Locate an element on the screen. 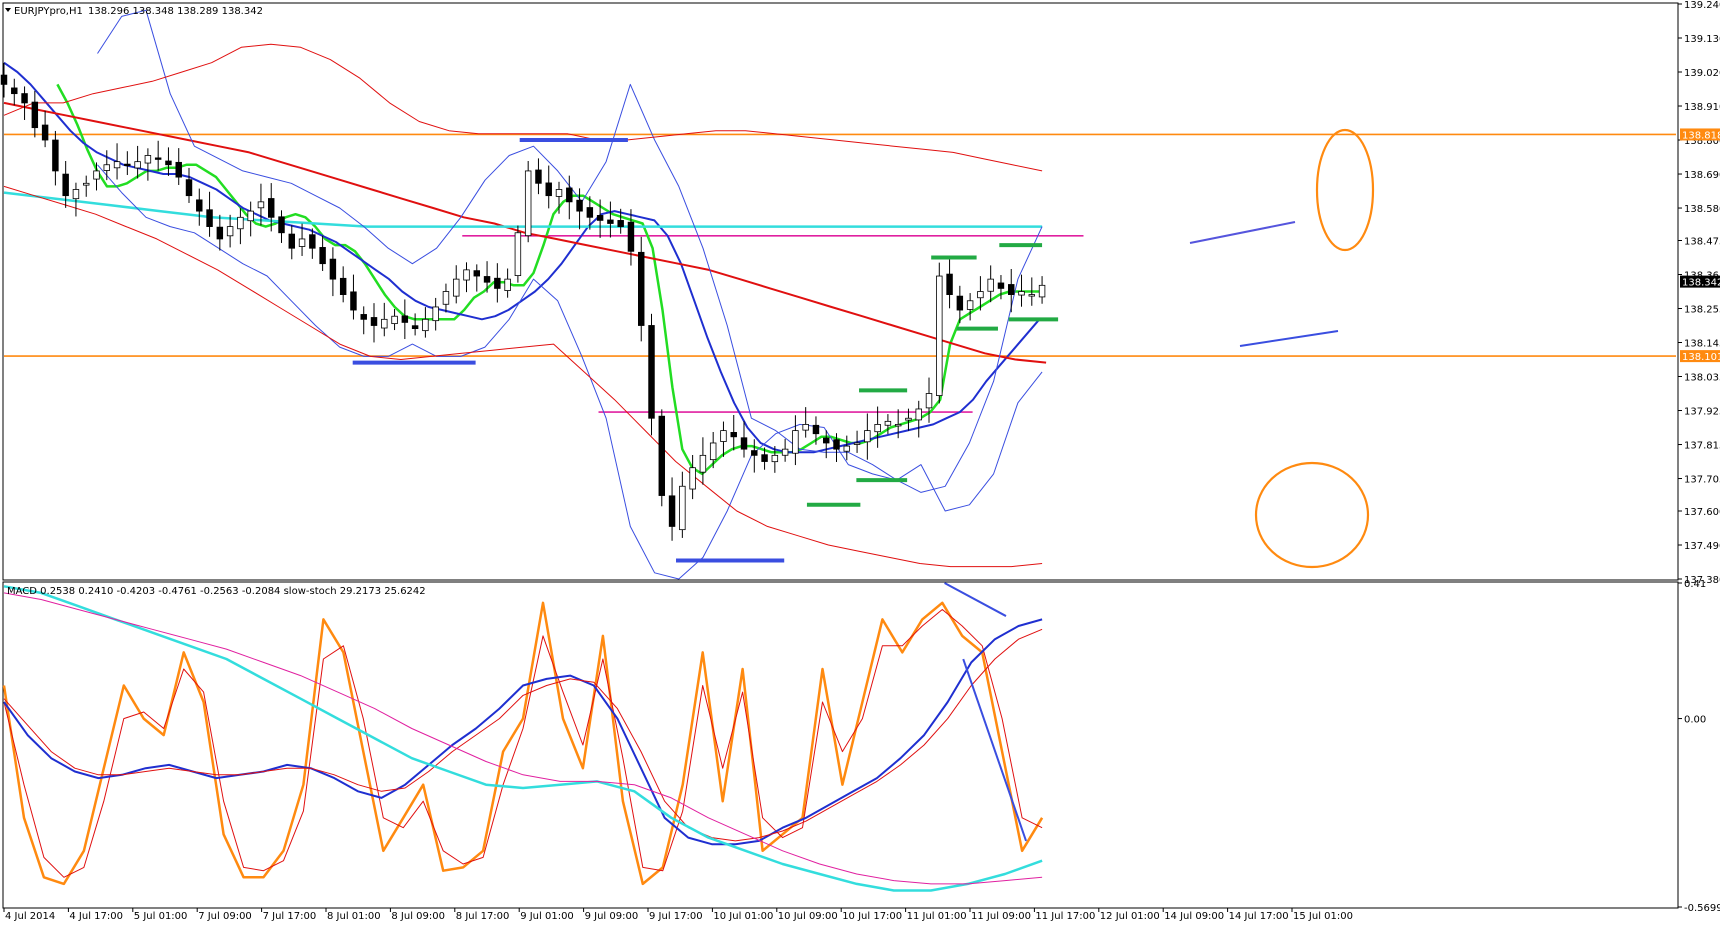 The image size is (1720, 927). time-tick-label: 9 Jul 17:00 is located at coordinates (676, 916).